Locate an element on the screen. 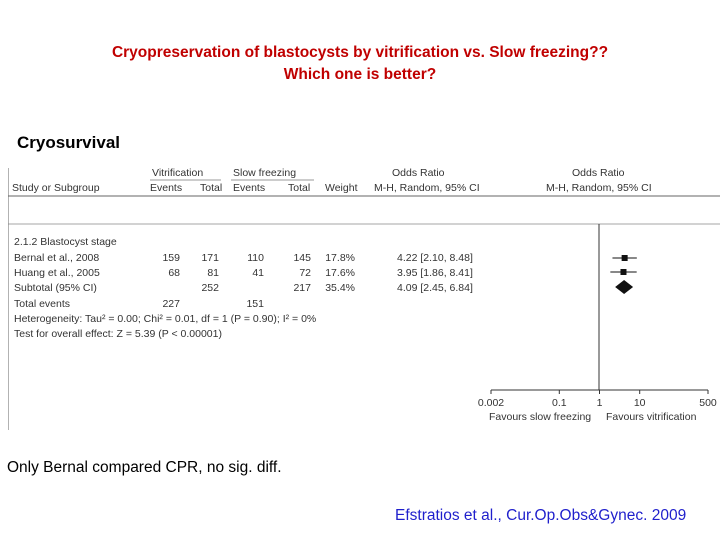 This screenshot has height=540, width=720. subgroup-label: 2.1.2 Blastocyst stage is located at coordinates (65, 242).